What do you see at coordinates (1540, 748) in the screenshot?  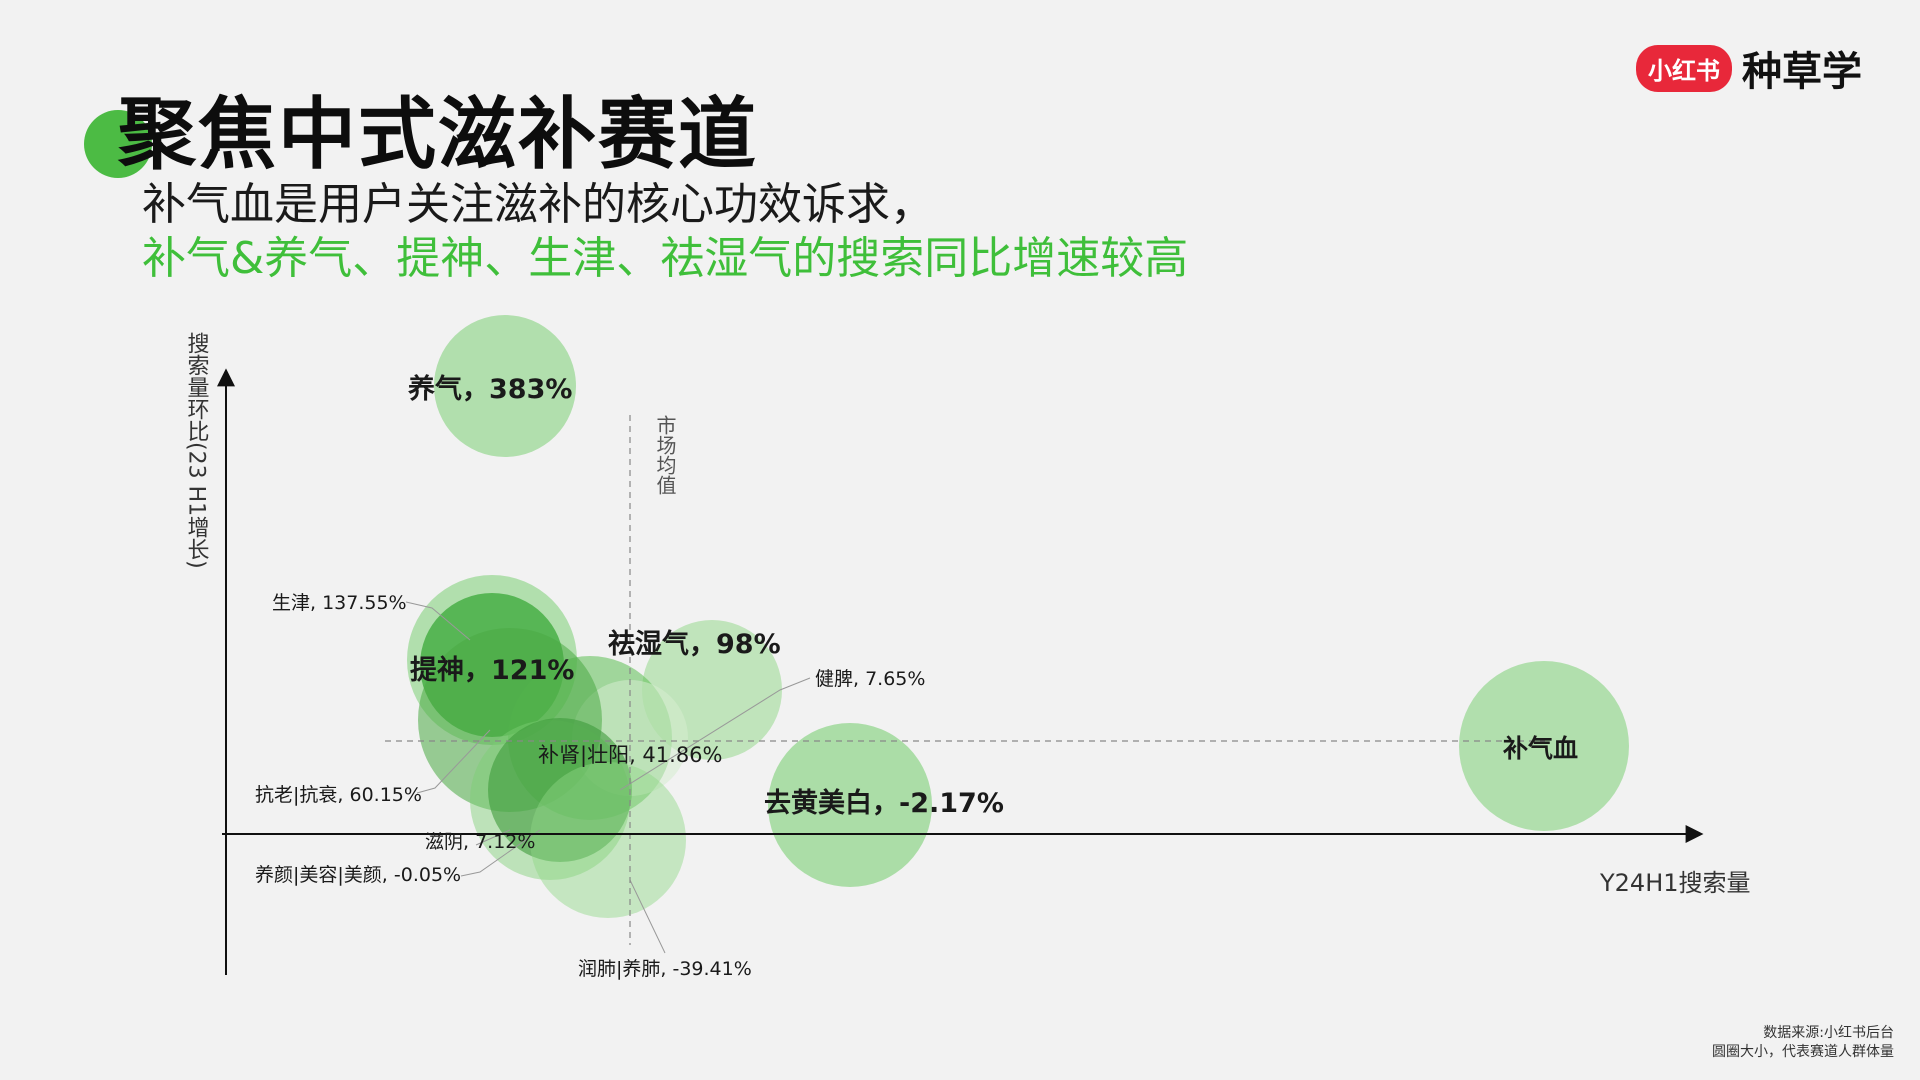 I see `bubble-label-11: 补气血` at bounding box center [1540, 748].